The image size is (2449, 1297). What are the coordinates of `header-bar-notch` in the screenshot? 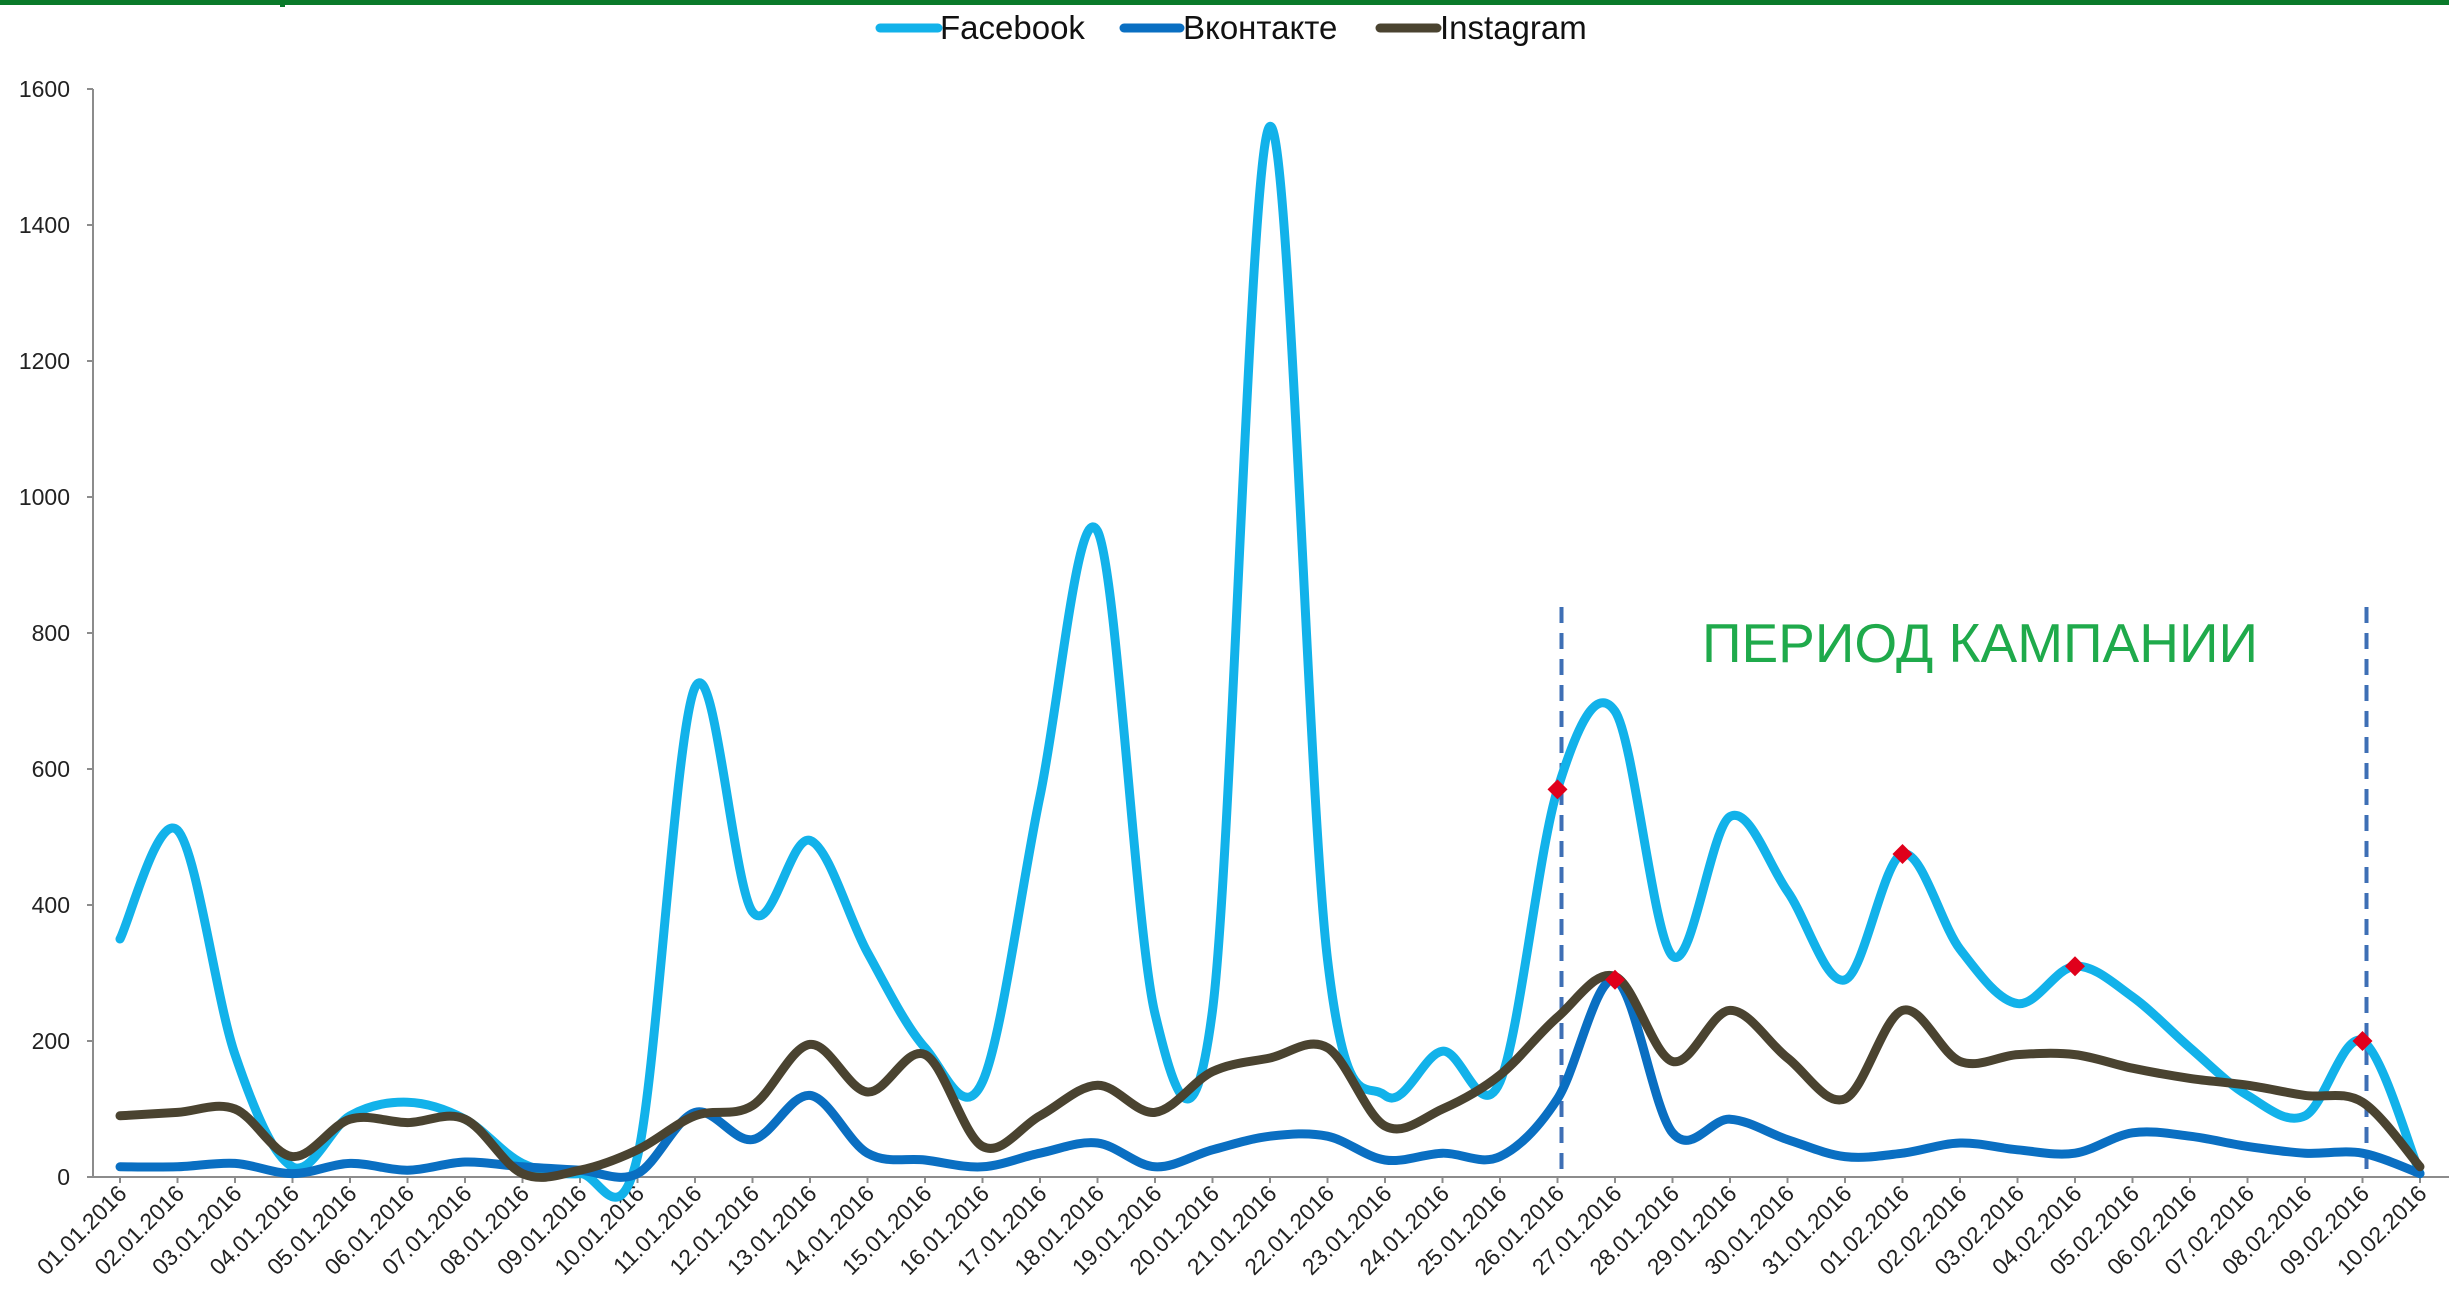 It's located at (282, 3).